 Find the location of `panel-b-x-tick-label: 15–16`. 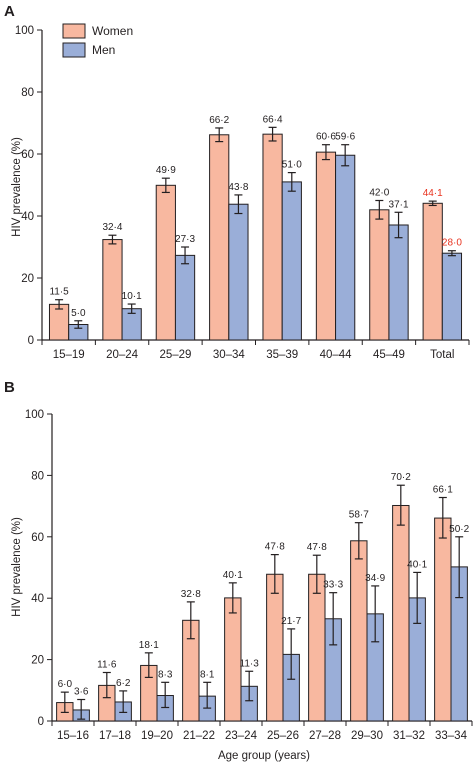

panel-b-x-tick-label: 15–16 is located at coordinates (73, 736).